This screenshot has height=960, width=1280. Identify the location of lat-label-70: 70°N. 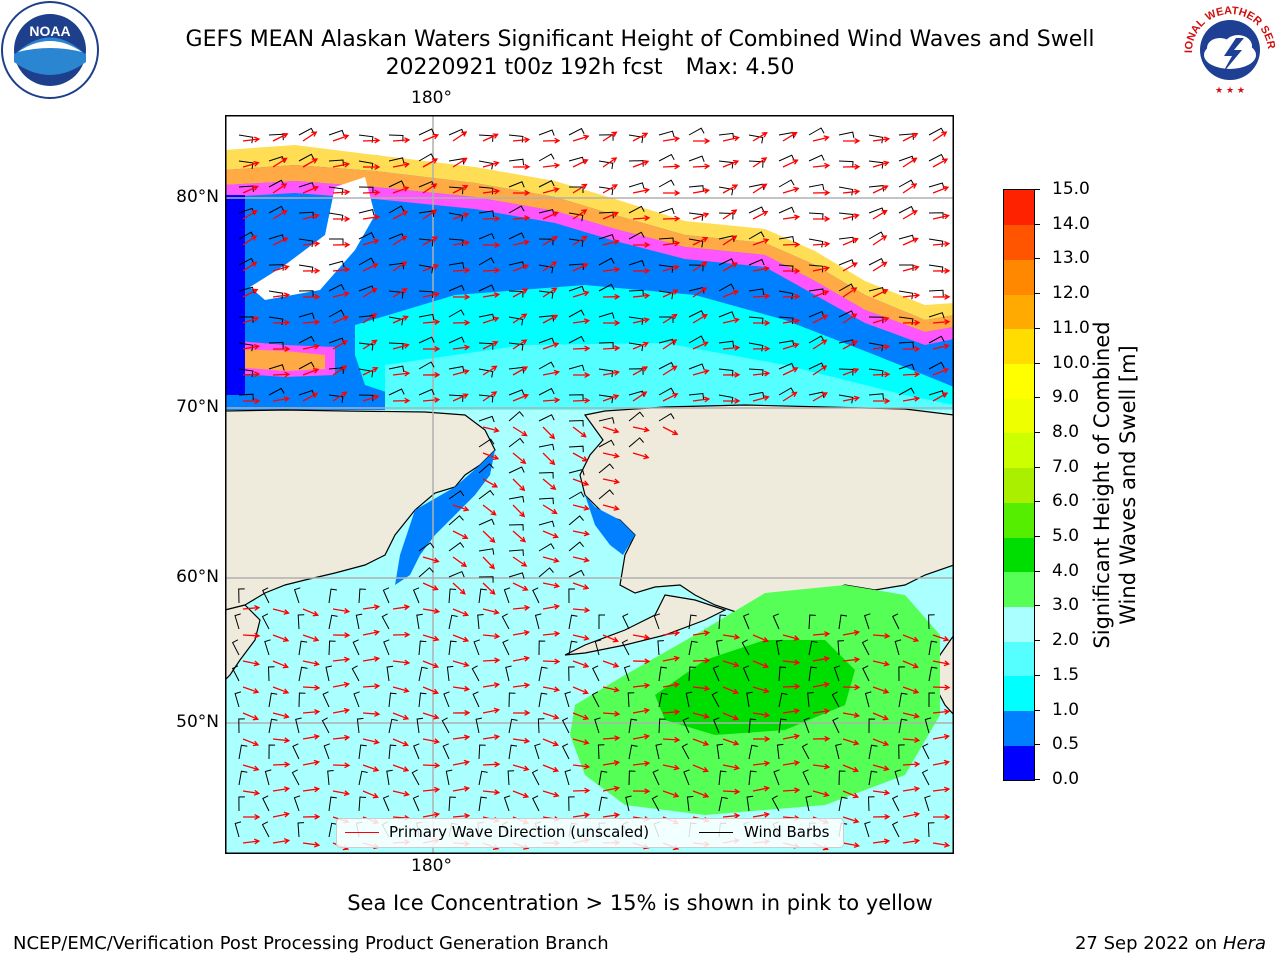
(197, 407).